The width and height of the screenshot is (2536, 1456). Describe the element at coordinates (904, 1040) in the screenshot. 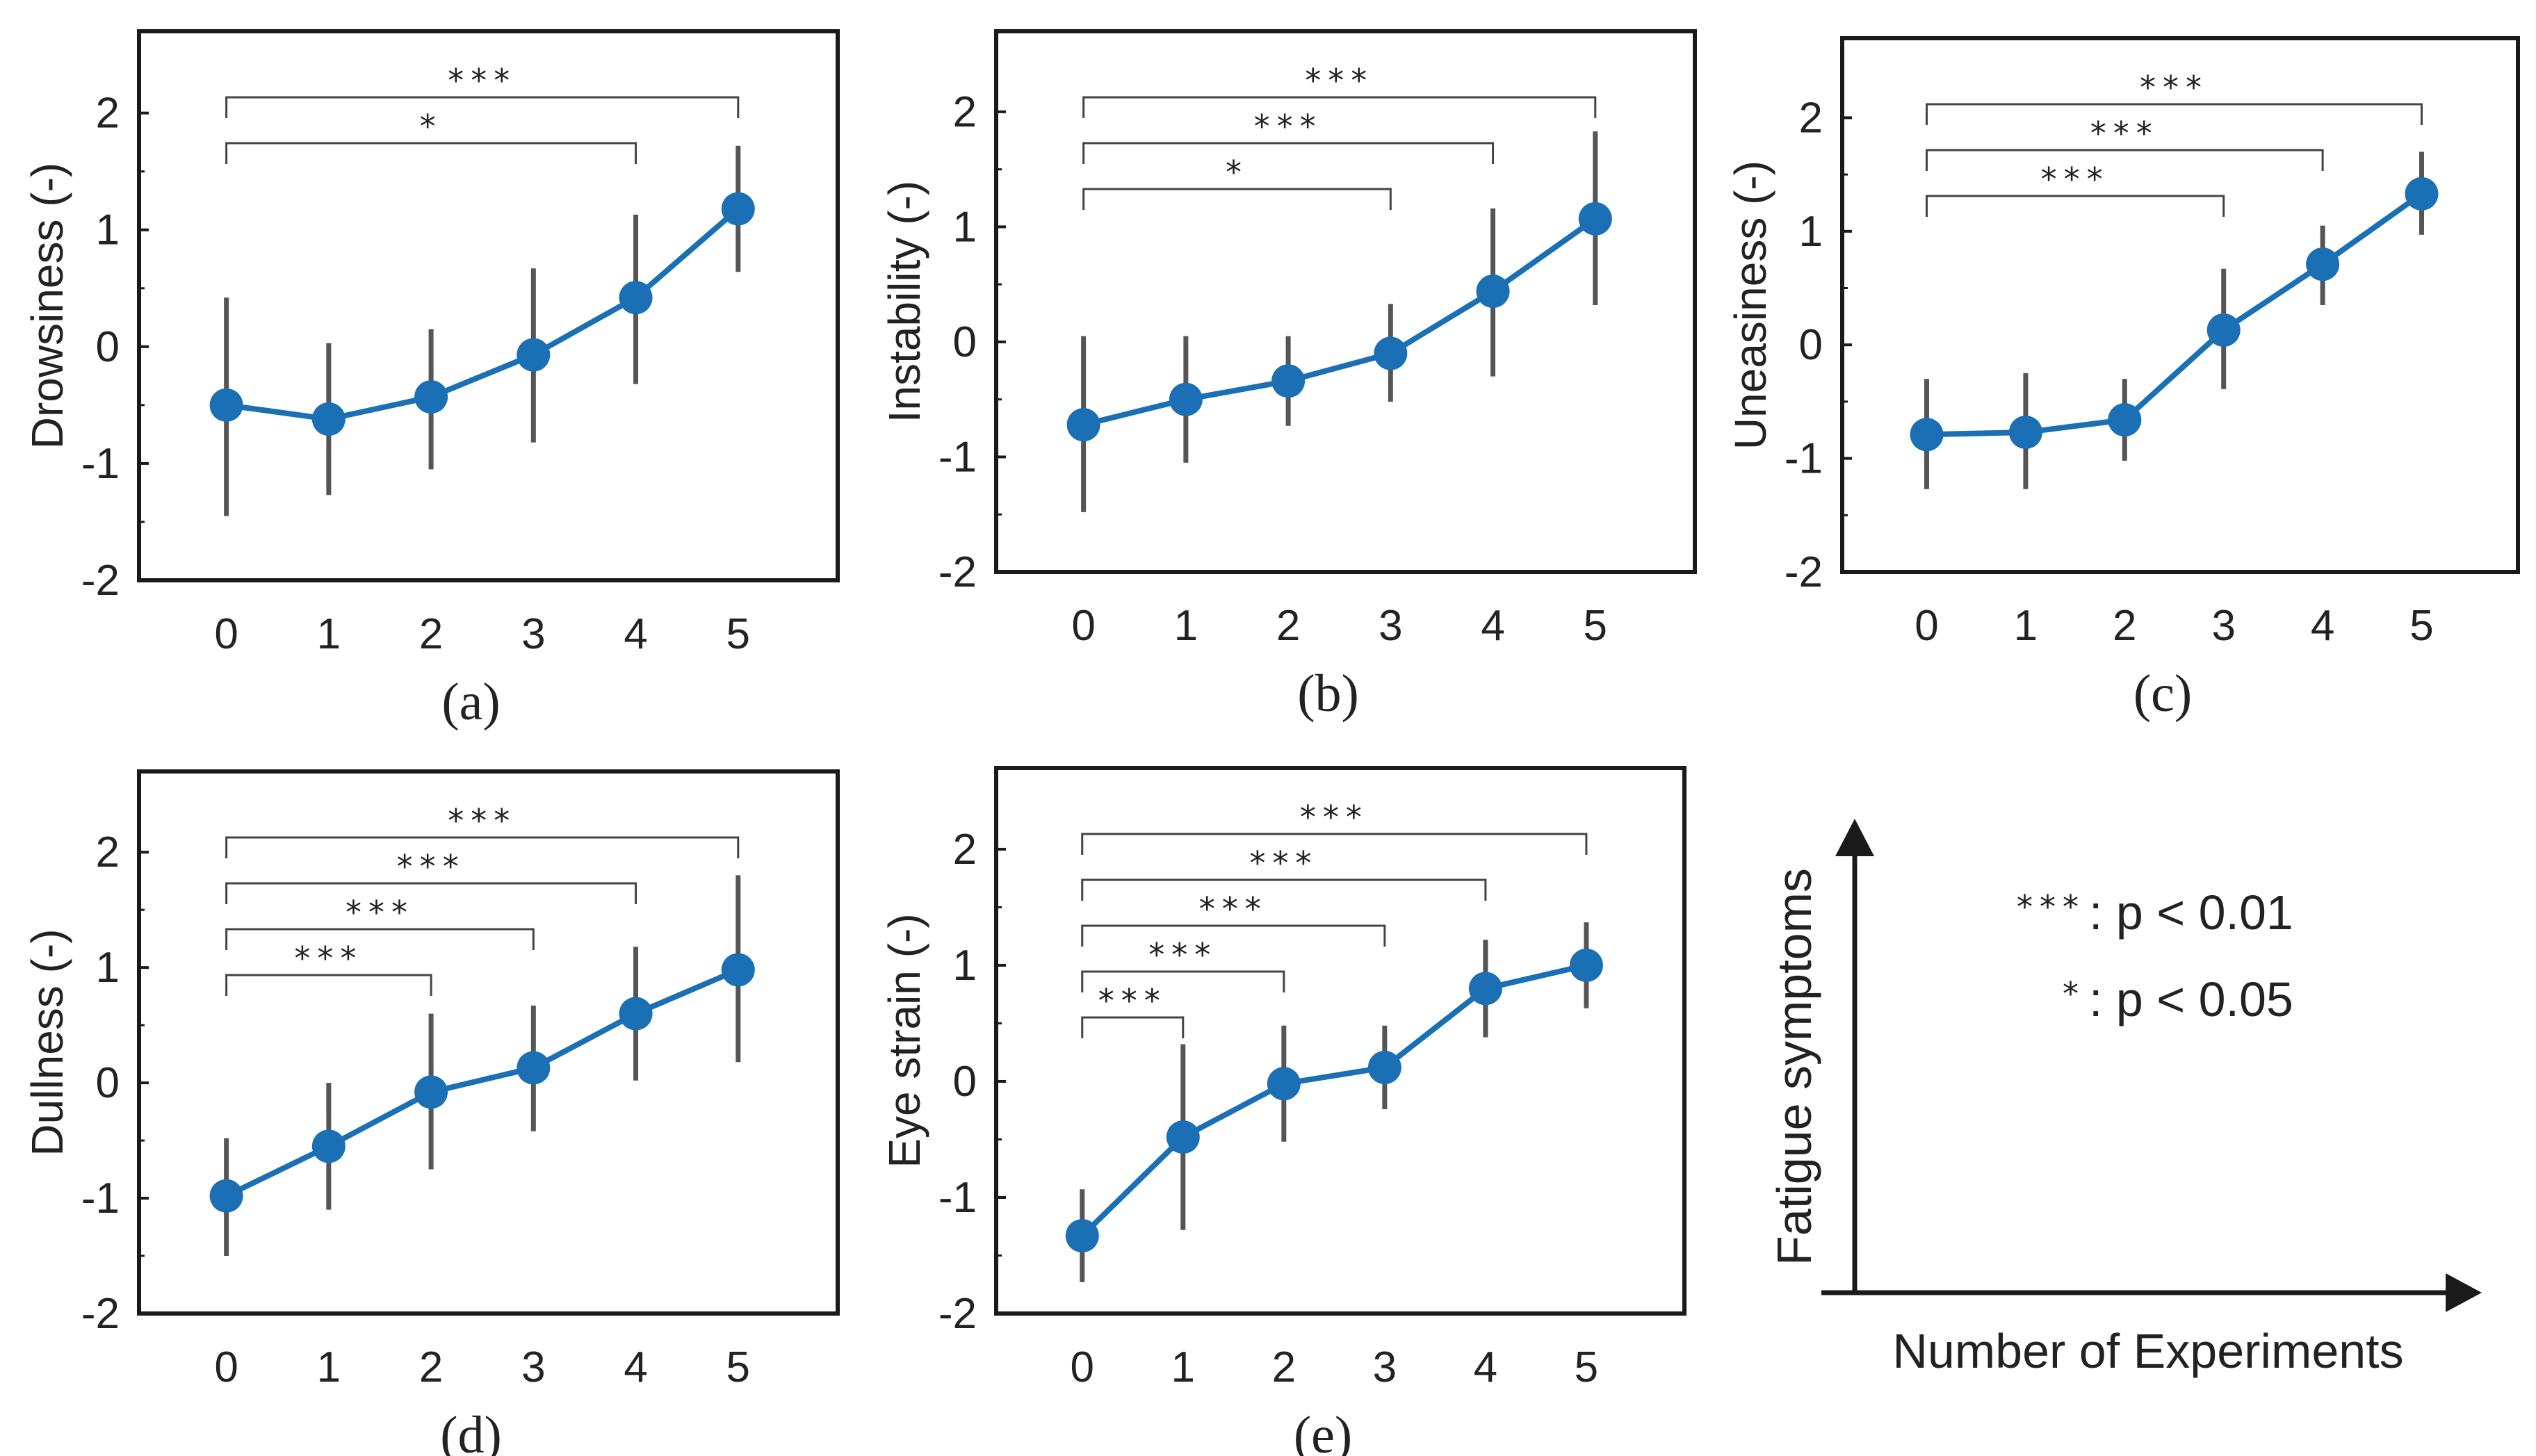

I see `y-axis-label: Eye strain (-)` at that location.